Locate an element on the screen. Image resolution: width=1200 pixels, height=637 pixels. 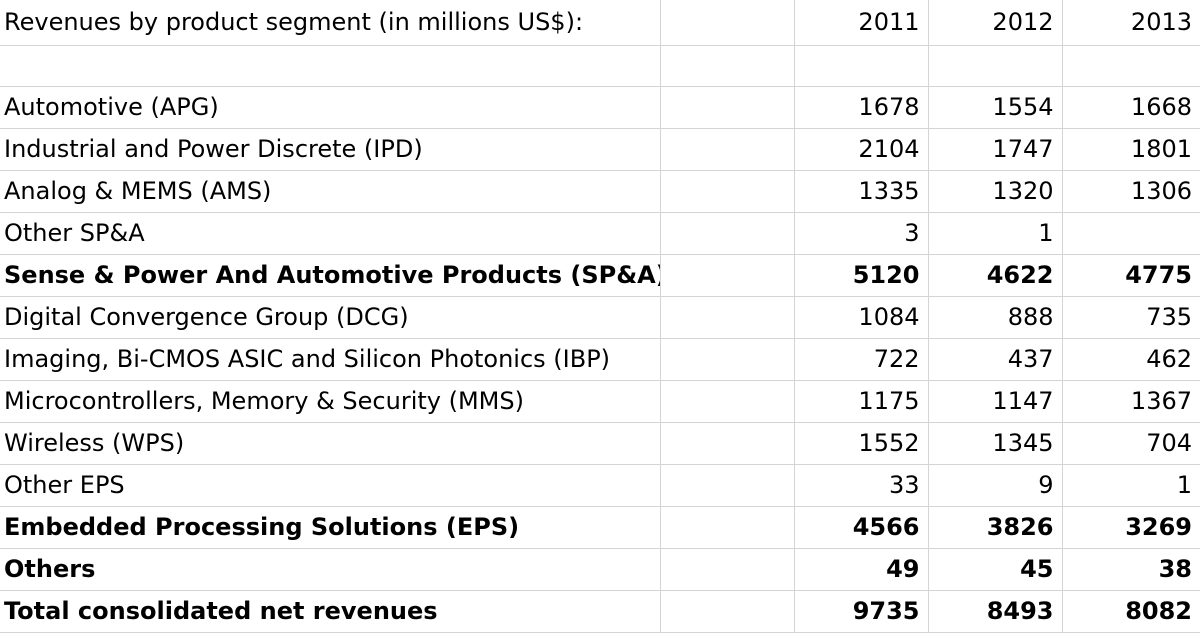
table-row: Analog & MEMS (AMS) 1335 1320 1306 is located at coordinates (600, 191).